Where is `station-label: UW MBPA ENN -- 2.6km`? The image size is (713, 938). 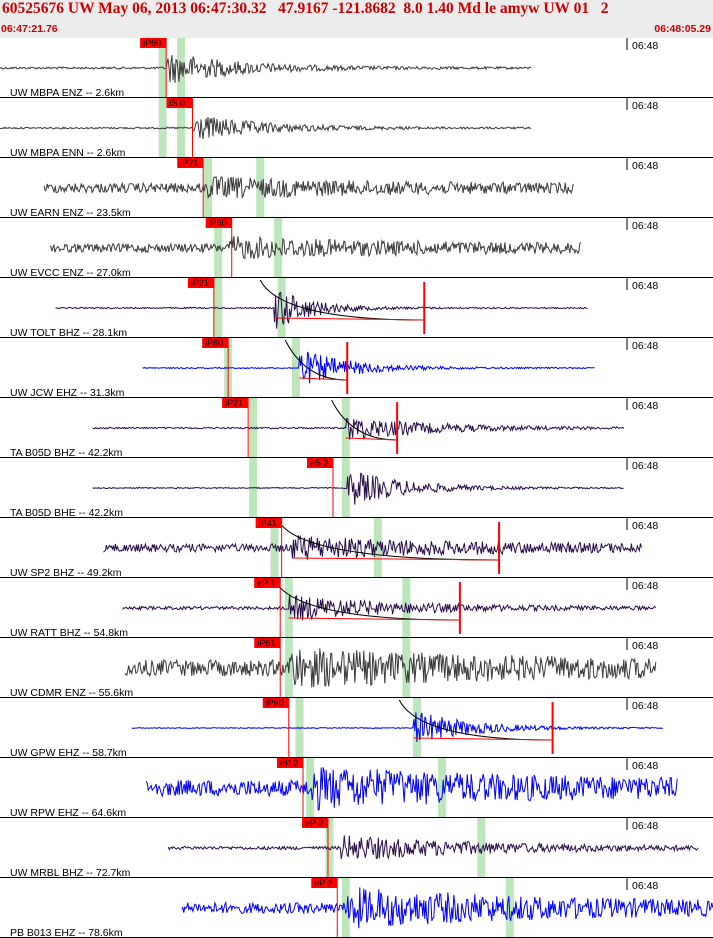 station-label: UW MBPA ENN -- 2.6km is located at coordinates (68, 153).